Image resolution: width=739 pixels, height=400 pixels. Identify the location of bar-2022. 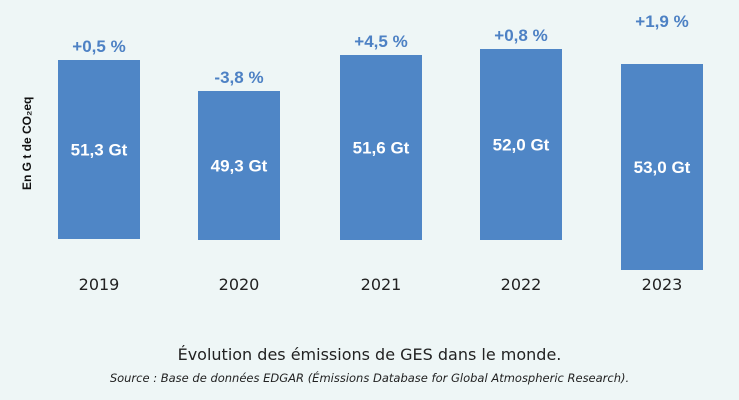
(521, 144).